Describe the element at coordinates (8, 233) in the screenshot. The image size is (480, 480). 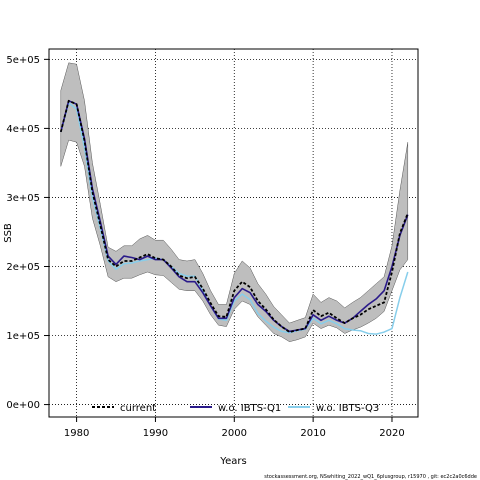
I see `y-axis-label: SSB` at that location.